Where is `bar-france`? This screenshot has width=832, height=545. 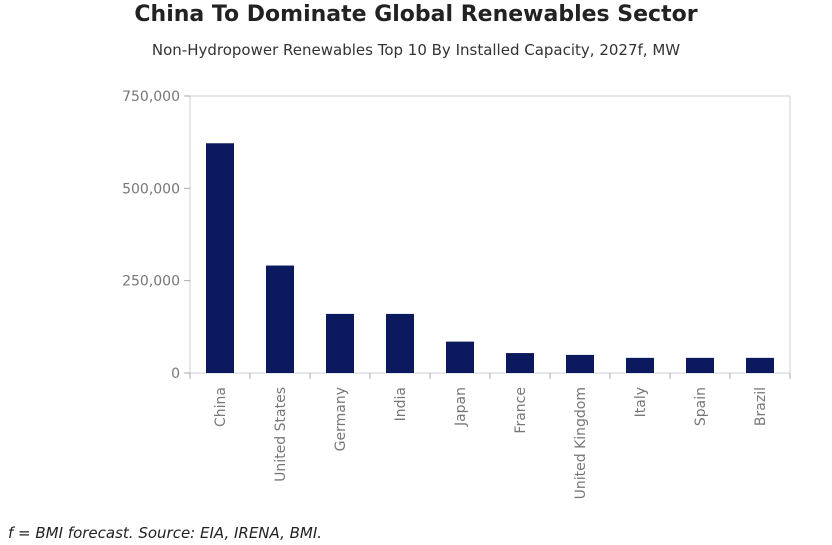
bar-france is located at coordinates (520, 363).